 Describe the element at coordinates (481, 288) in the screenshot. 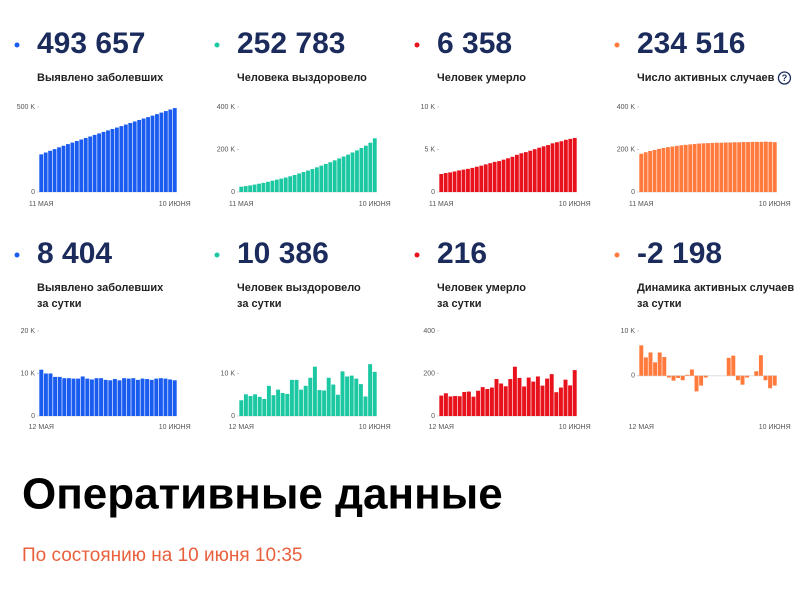

I see `card-label: Человек умерло` at that location.